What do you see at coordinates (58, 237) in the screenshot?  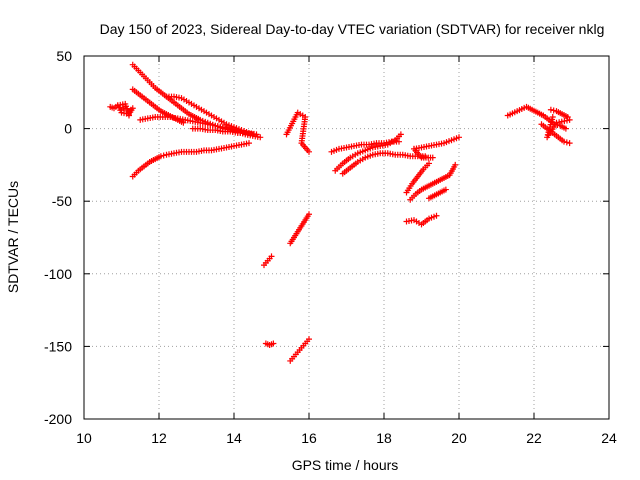 I see `y-tick-labels: 50 0 -50 -100 -150 -200` at bounding box center [58, 237].